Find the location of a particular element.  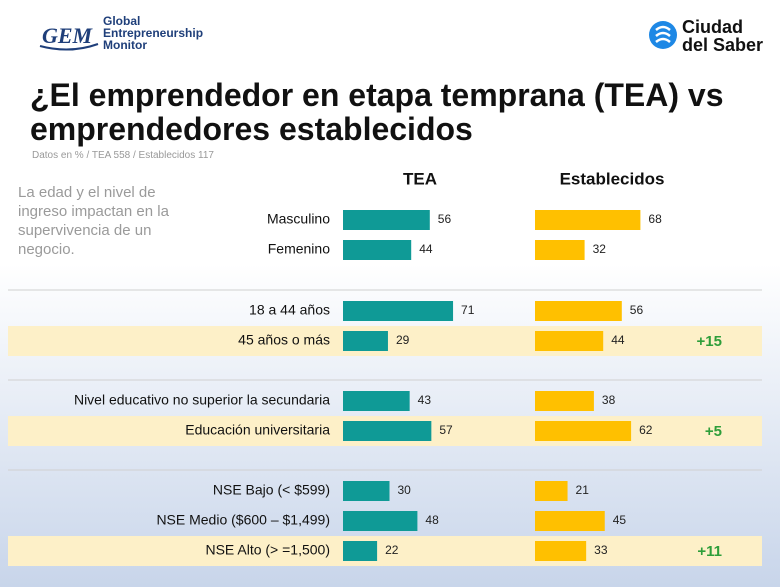

category-label: Femenino is located at coordinates (299, 249).